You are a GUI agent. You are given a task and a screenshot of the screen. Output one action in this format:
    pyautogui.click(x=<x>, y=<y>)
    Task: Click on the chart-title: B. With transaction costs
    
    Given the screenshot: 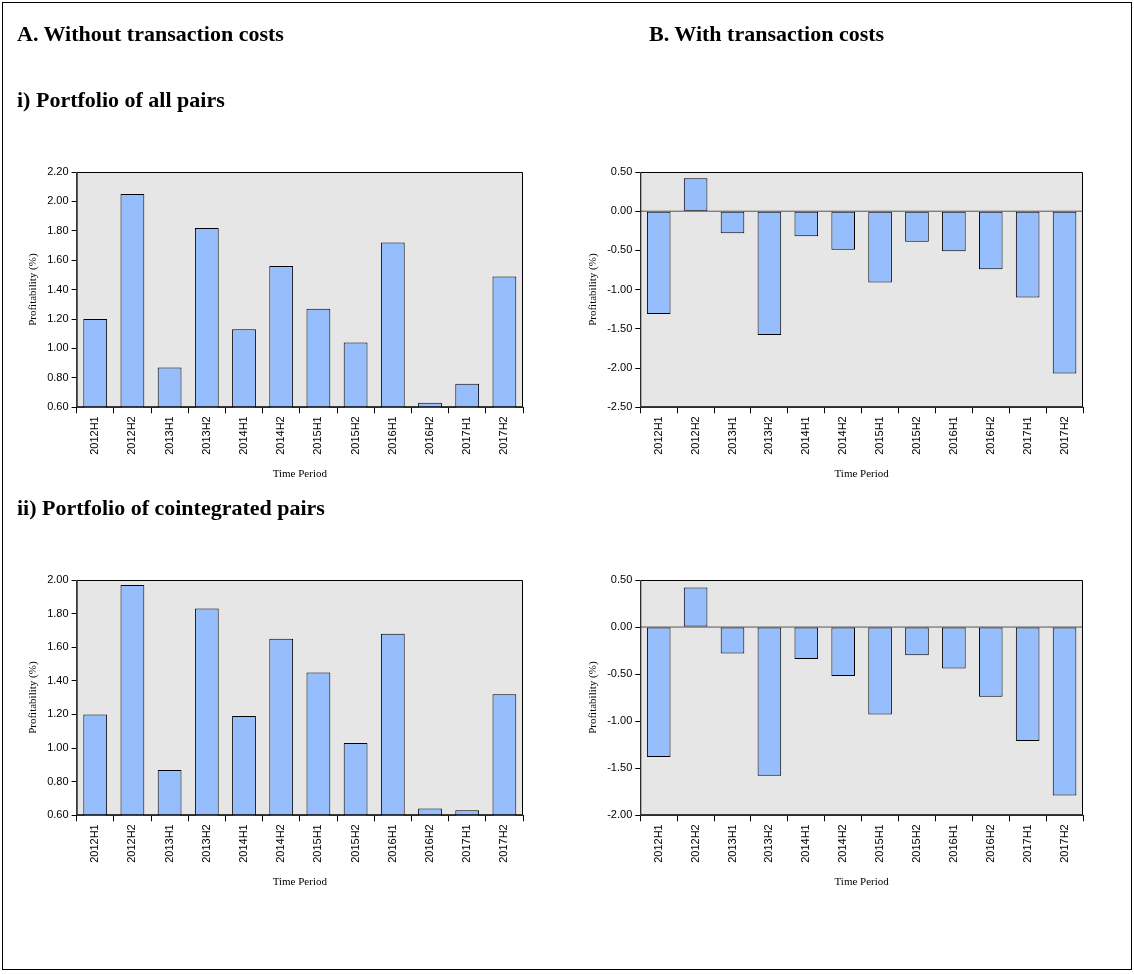 What is the action you would take?
    pyautogui.click(x=767, y=34)
    